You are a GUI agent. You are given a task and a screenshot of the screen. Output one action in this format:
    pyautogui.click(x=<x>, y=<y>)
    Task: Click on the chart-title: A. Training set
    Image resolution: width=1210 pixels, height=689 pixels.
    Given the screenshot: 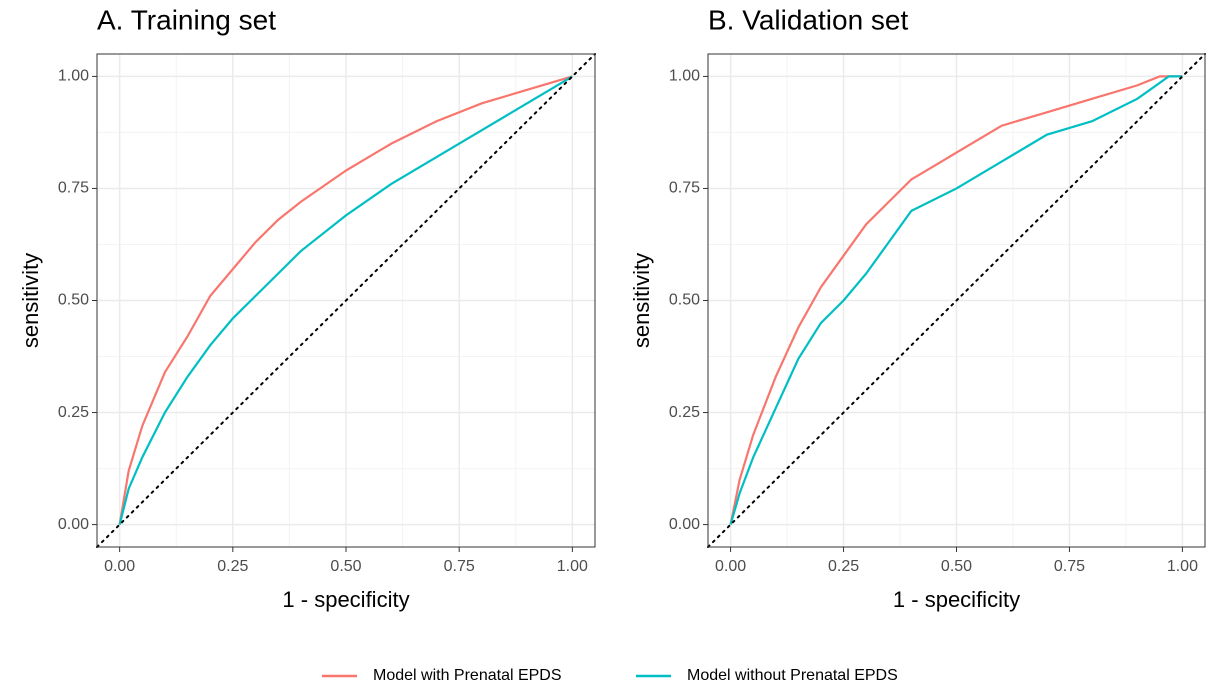 What is the action you would take?
    pyautogui.click(x=186, y=19)
    